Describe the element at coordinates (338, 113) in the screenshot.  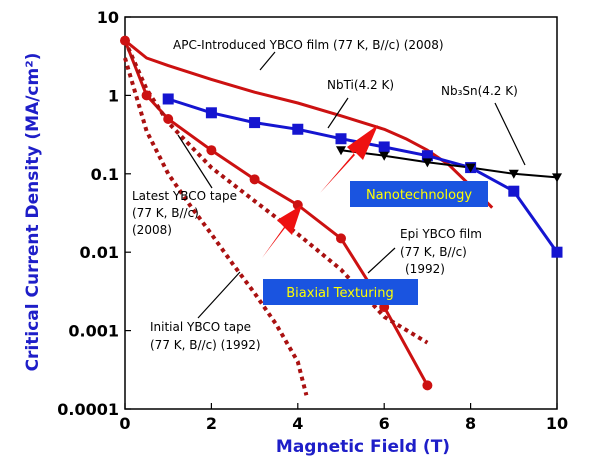
I see `nbti-pointer` at that location.